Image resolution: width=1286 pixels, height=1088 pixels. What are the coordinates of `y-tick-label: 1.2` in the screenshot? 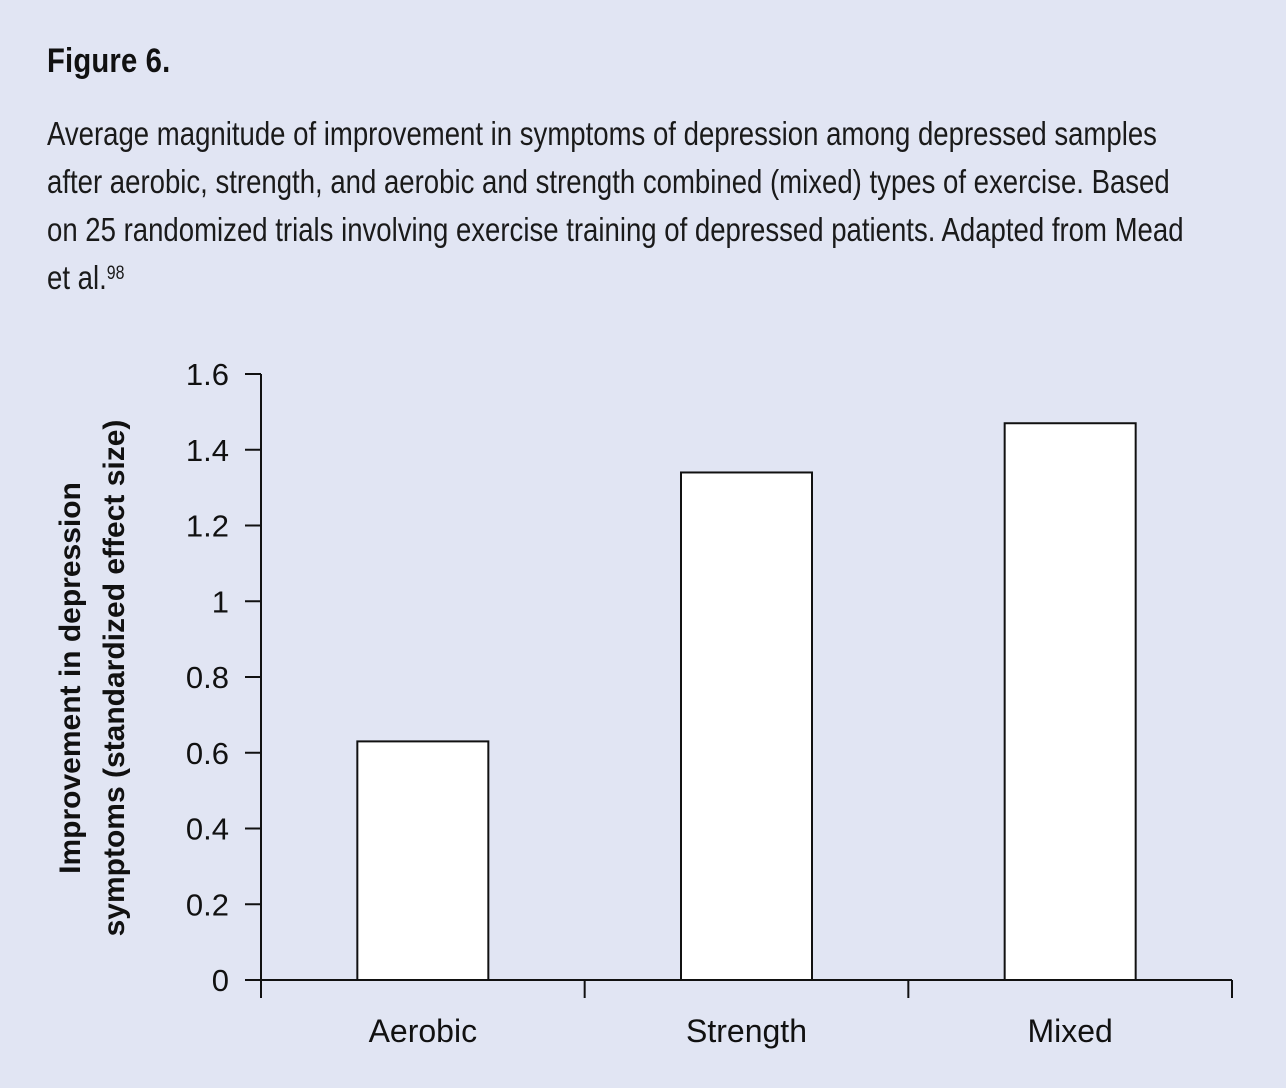 It's located at (207, 526).